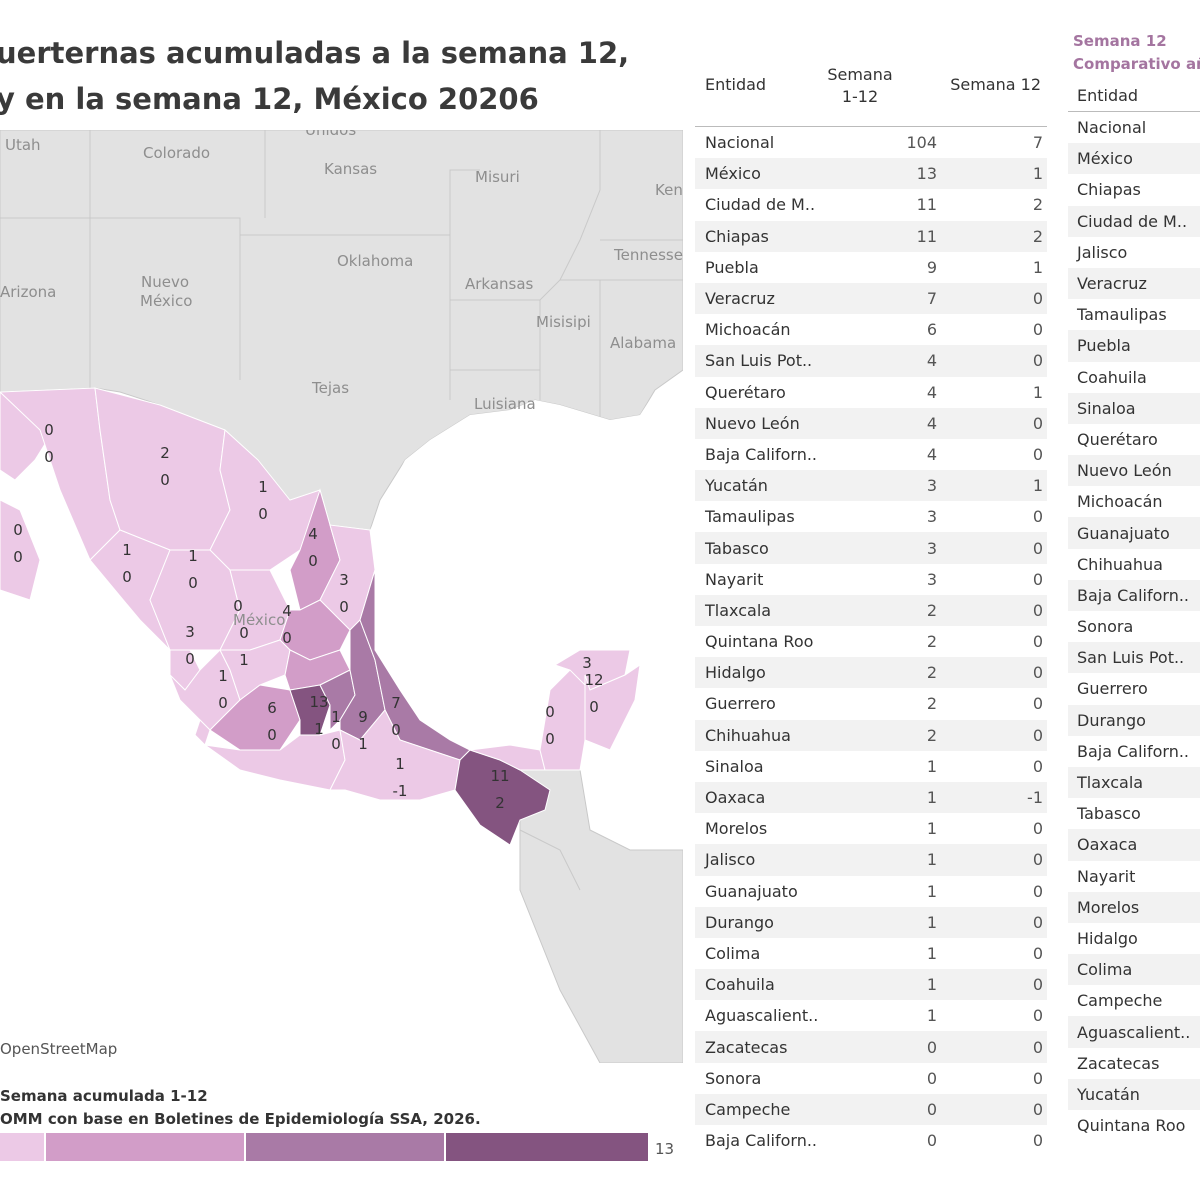 The width and height of the screenshot is (1200, 1200). Describe the element at coordinates (871, 579) in the screenshot. I see `table-row: Nayarit 3 0` at that location.